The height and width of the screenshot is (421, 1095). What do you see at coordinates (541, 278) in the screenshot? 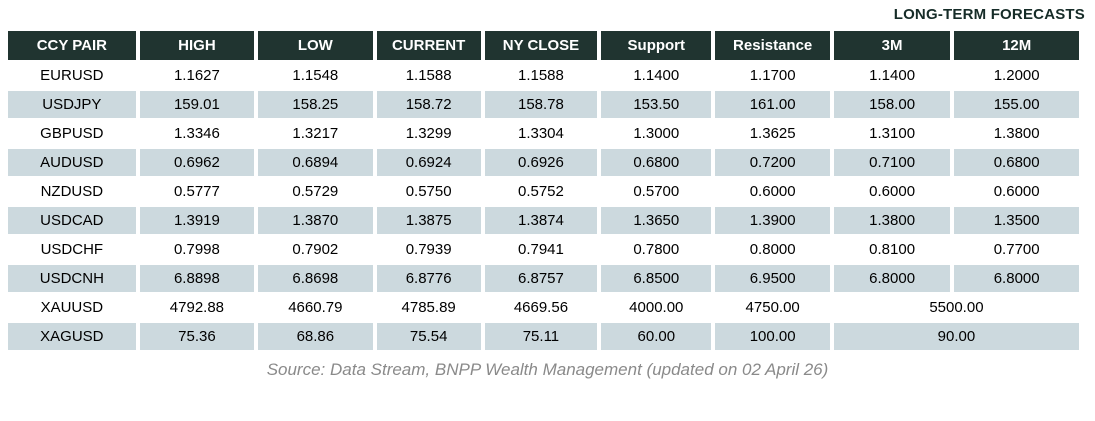
I see `ny-close-cell: 6.8757` at bounding box center [541, 278].